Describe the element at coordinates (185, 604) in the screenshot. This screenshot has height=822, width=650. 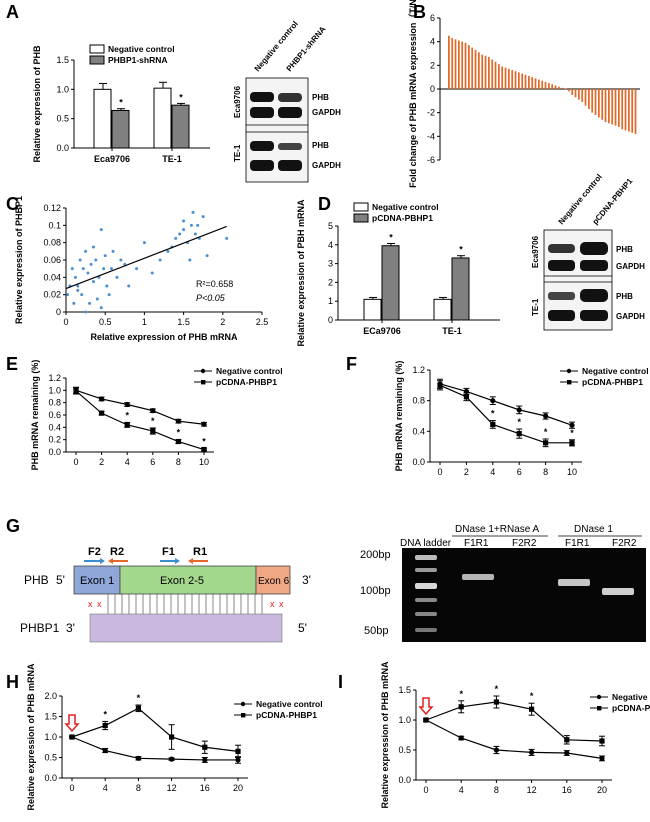
I see `base-pair-lines` at that location.